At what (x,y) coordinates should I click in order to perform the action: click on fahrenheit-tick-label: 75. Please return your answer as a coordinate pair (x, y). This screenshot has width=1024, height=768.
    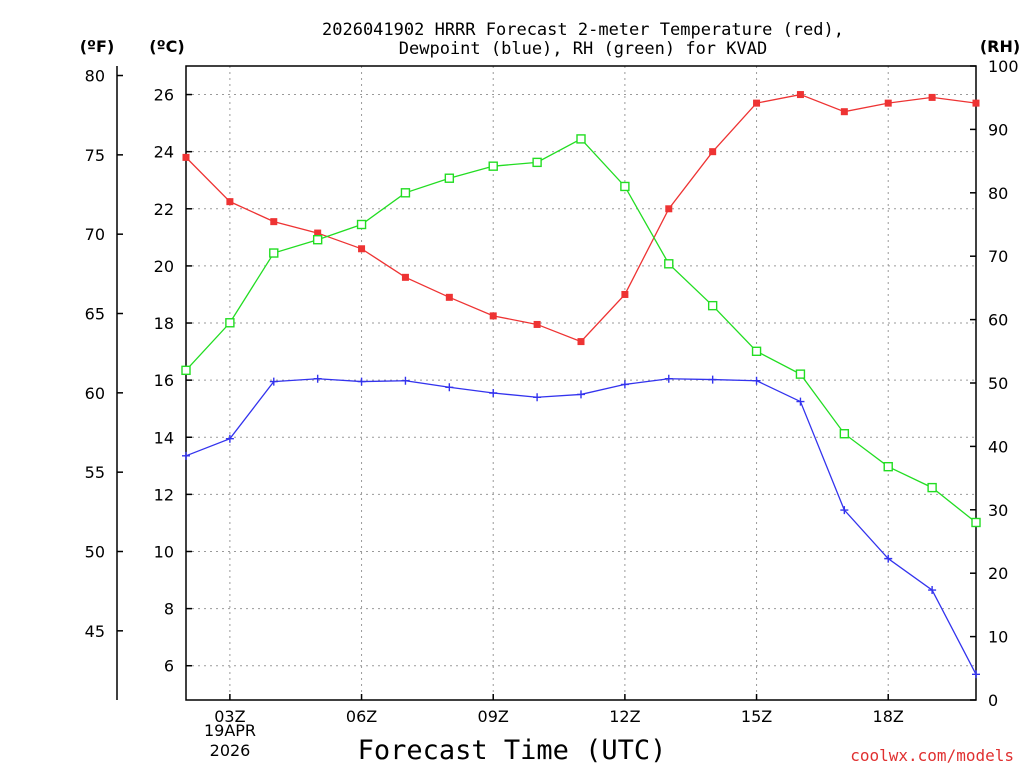
    Looking at the image, I should click on (95, 155).